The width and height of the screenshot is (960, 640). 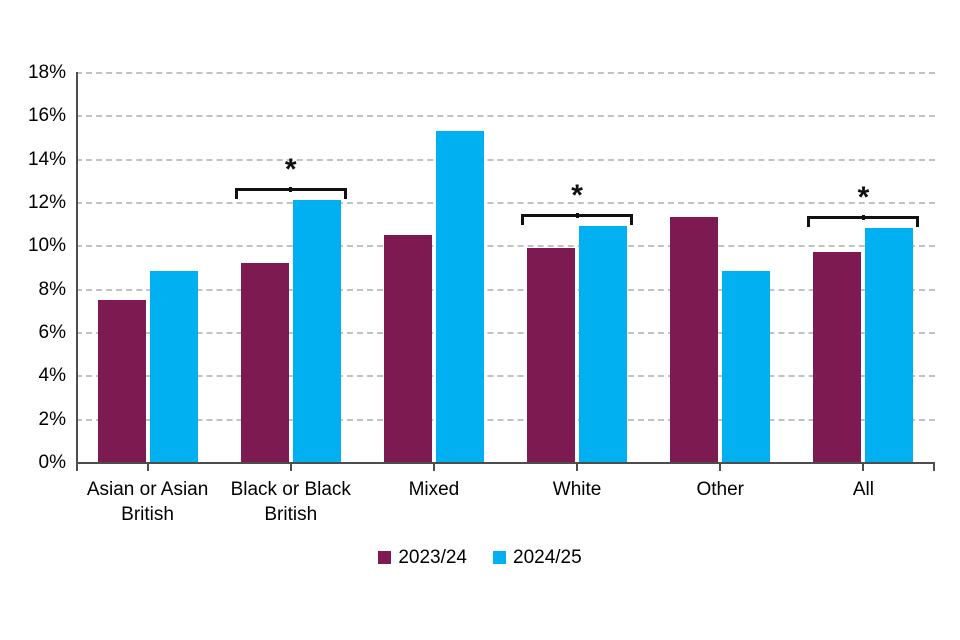 I want to click on bar-2024-25-other, so click(x=746, y=366).